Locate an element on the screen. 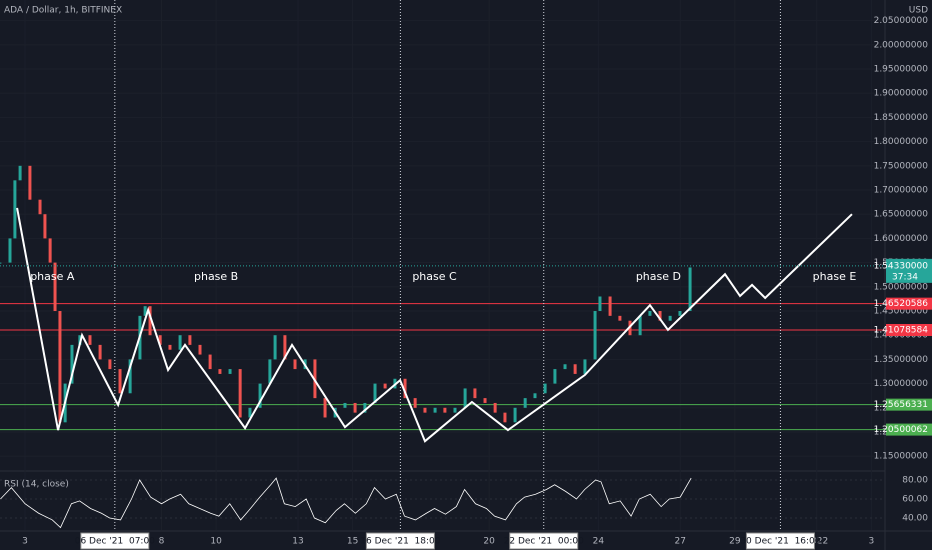  rsi-tick-label: 80.00 is located at coordinates (915, 480).